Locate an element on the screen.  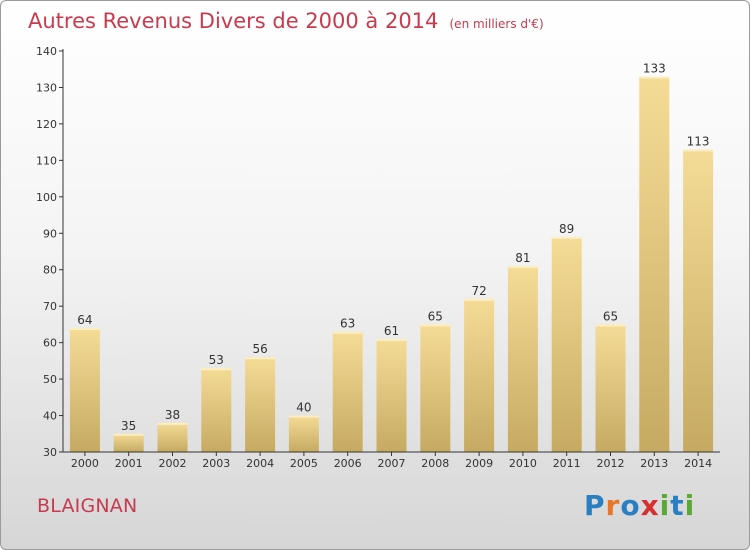
y-tick-label: 110 is located at coordinates (46, 160).